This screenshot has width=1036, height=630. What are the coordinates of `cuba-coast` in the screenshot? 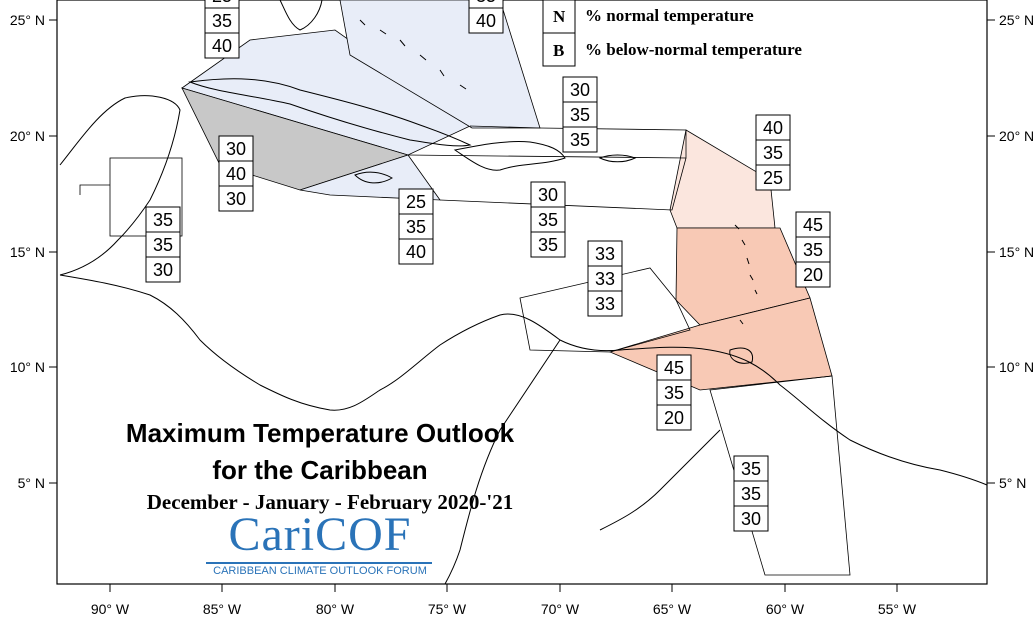 It's located at (330, 112).